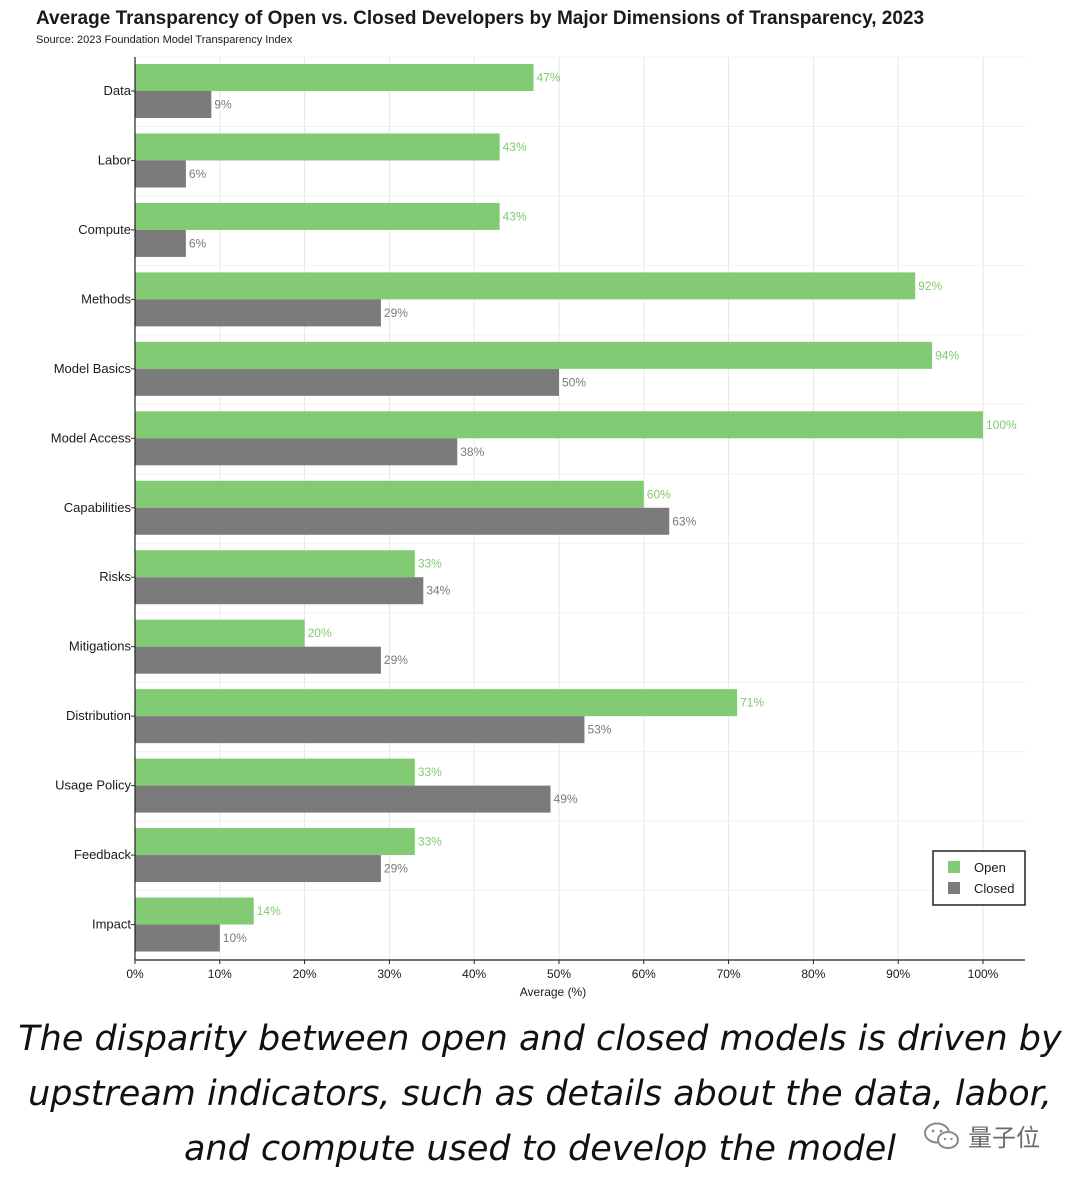 The width and height of the screenshot is (1080, 1180). I want to click on x-tick-label-80: 80%, so click(813, 974).